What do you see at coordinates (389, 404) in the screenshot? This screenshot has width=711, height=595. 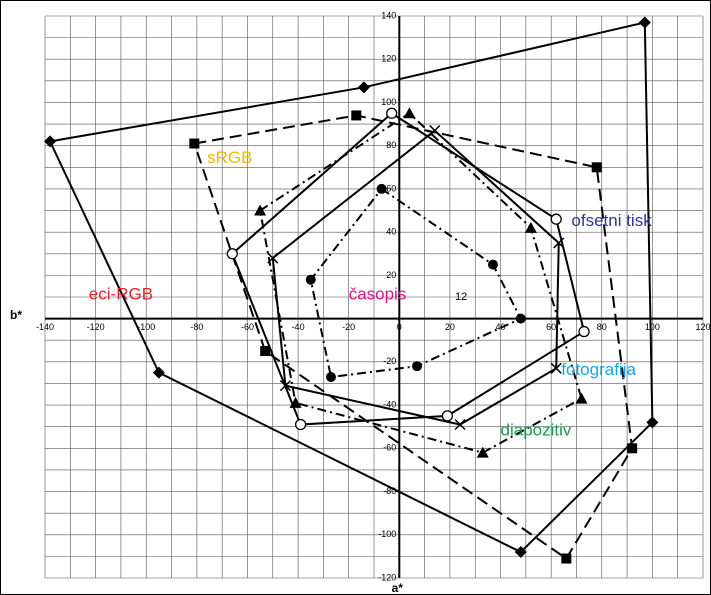 I see `y-tick-label: -40` at bounding box center [389, 404].